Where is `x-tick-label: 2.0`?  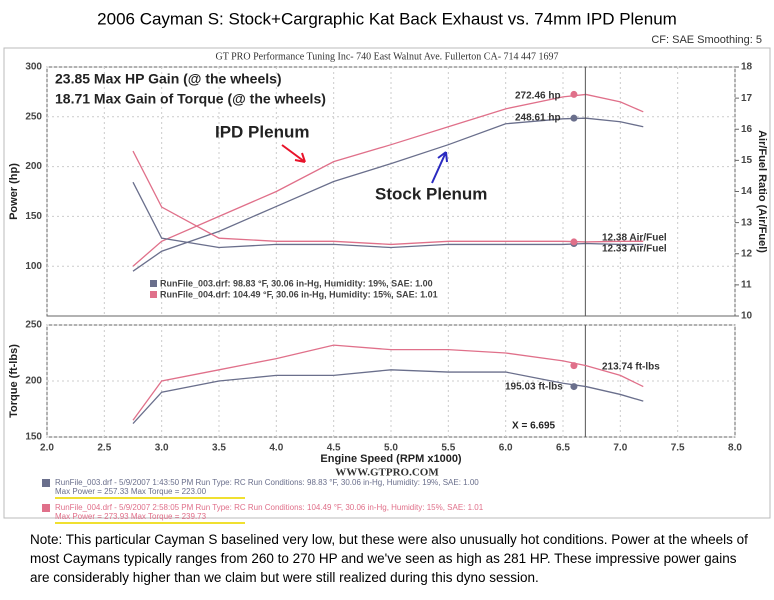
x-tick-label: 2.0 is located at coordinates (47, 448).